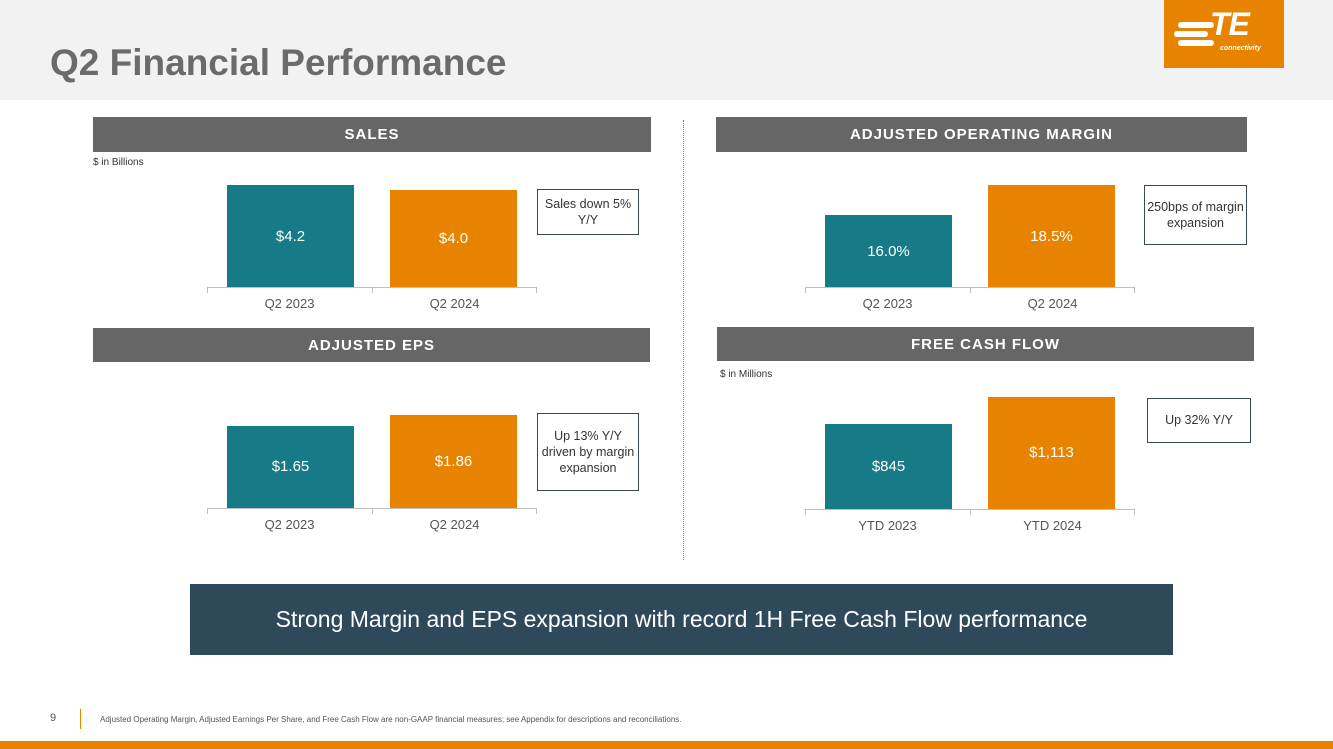 The width and height of the screenshot is (1333, 749). Describe the element at coordinates (970, 463) in the screenshot. I see `fcf-chart: $845 YTD 2023 $1,113 YTD 2024` at that location.